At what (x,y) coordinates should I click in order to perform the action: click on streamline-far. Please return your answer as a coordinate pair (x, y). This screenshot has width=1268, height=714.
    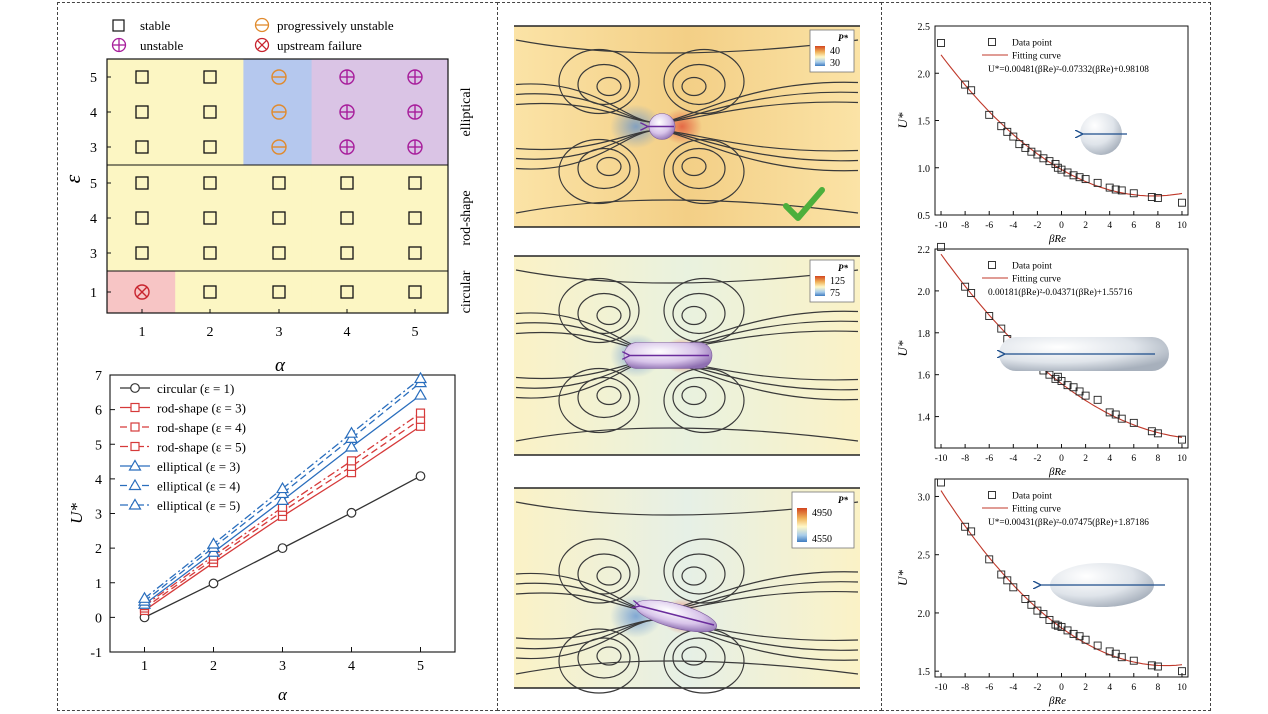
    Looking at the image, I should click on (687, 434).